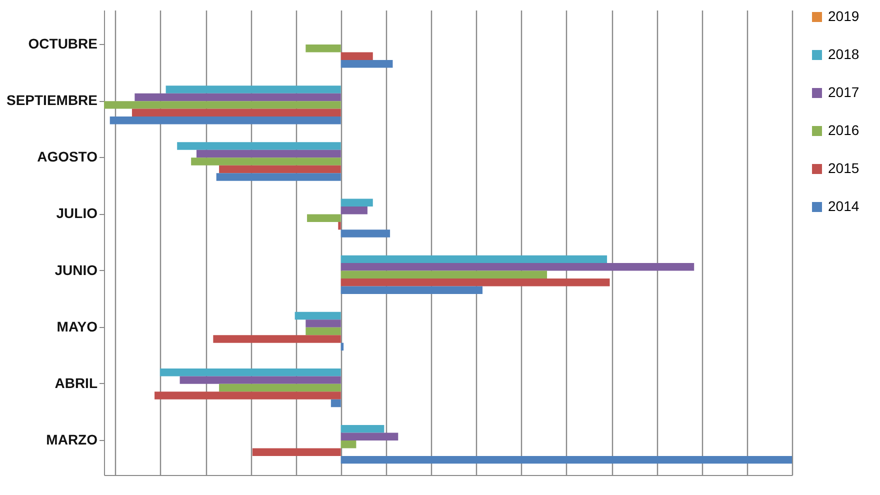  Describe the element at coordinates (76, 270) in the screenshot. I see `y-tick-label: JUNIO` at that location.